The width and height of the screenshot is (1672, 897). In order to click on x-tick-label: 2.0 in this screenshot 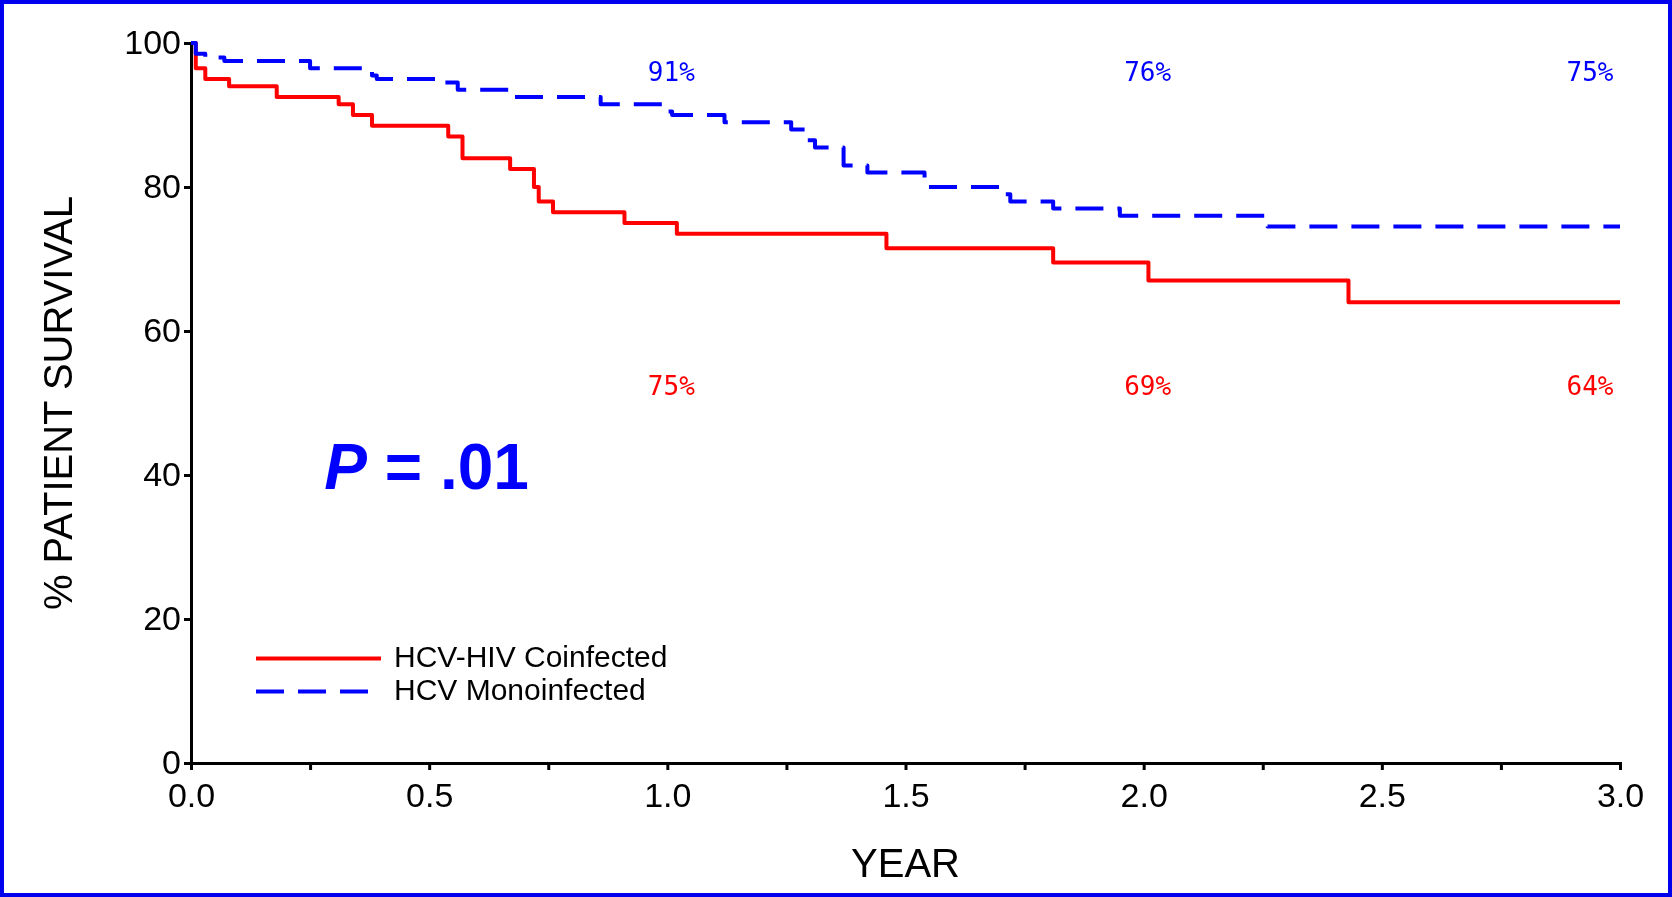, I will do `click(1144, 795)`.